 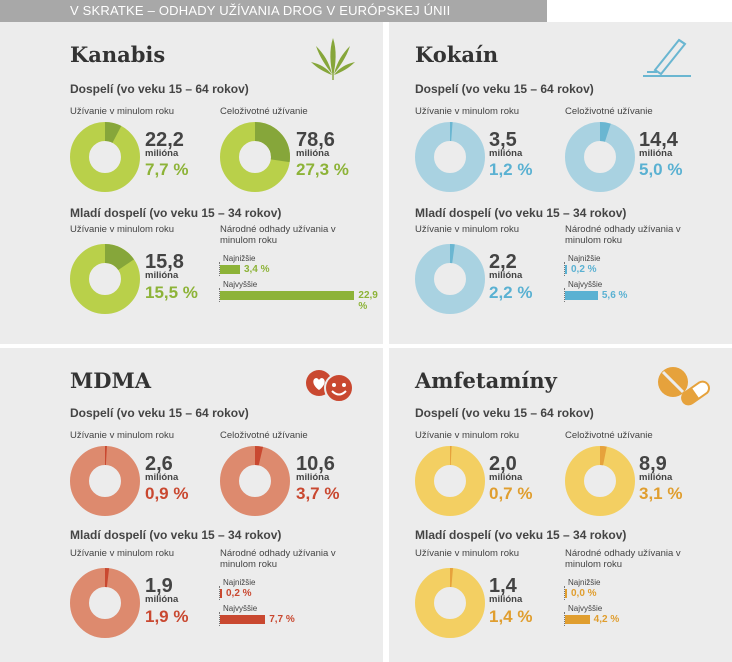 What do you see at coordinates (167, 493) in the screenshot?
I see `last-year-pct: 0,9 %` at bounding box center [167, 493].